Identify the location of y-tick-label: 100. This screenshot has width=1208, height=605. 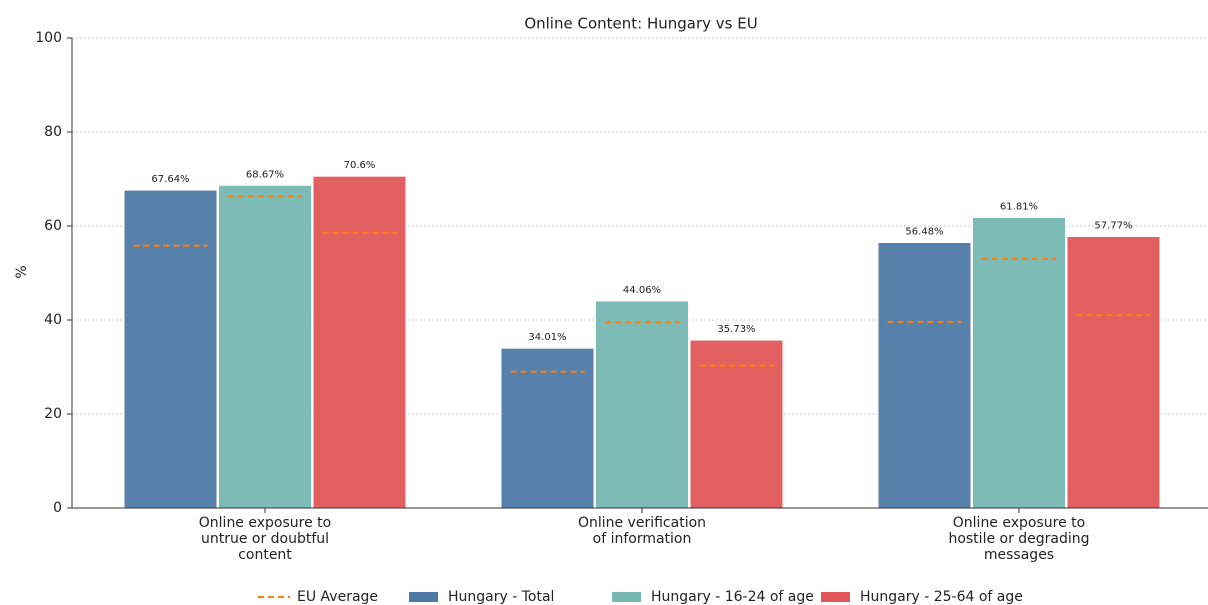
(48, 38).